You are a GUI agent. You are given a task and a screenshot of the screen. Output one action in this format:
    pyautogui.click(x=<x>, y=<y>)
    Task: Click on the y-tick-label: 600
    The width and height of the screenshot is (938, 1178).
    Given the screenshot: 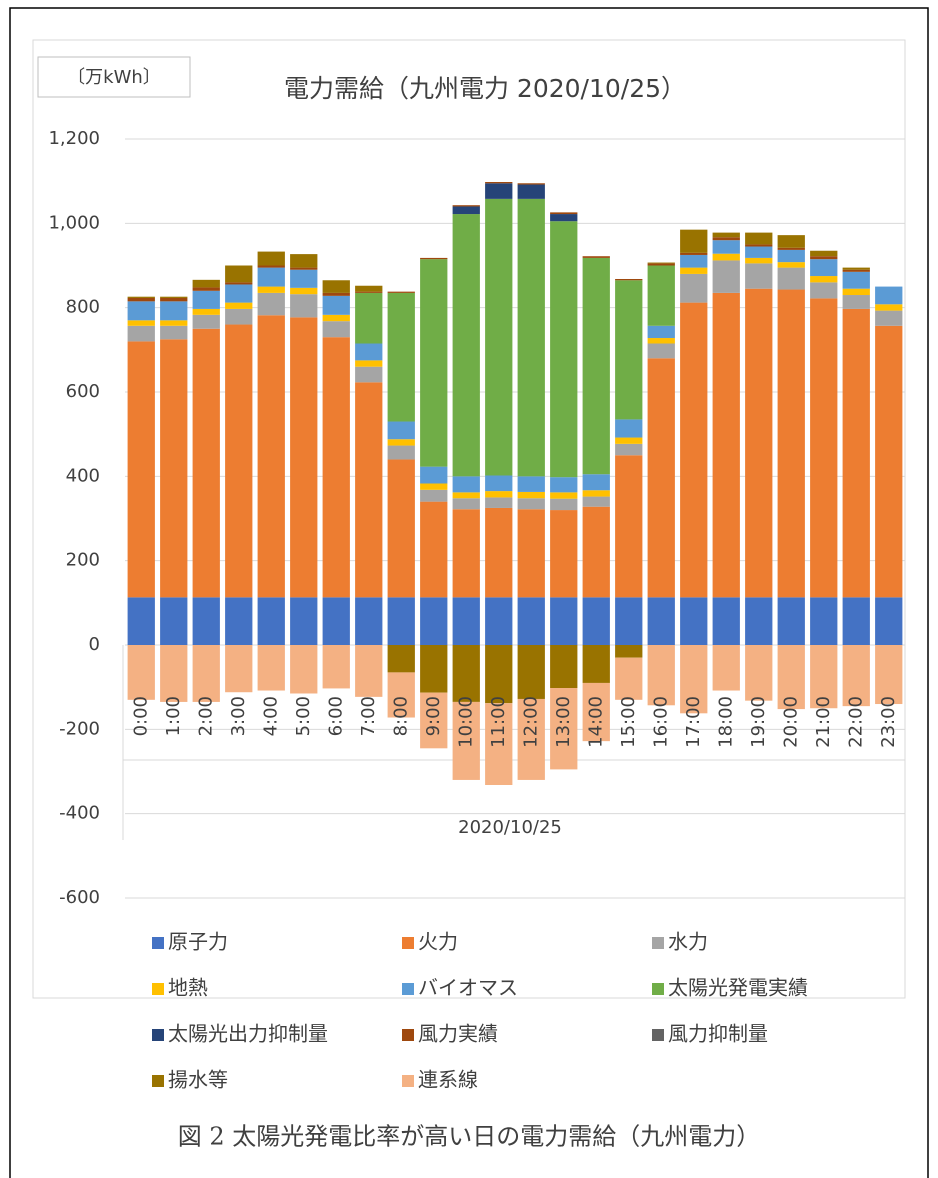 What is the action you would take?
    pyautogui.click(x=83, y=391)
    